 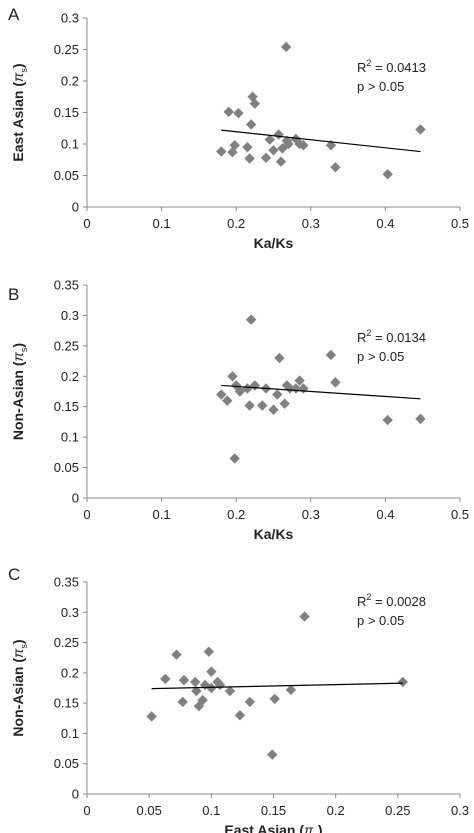 What do you see at coordinates (211, 810) in the screenshot?
I see `x-tick-label: 0.1` at bounding box center [211, 810].